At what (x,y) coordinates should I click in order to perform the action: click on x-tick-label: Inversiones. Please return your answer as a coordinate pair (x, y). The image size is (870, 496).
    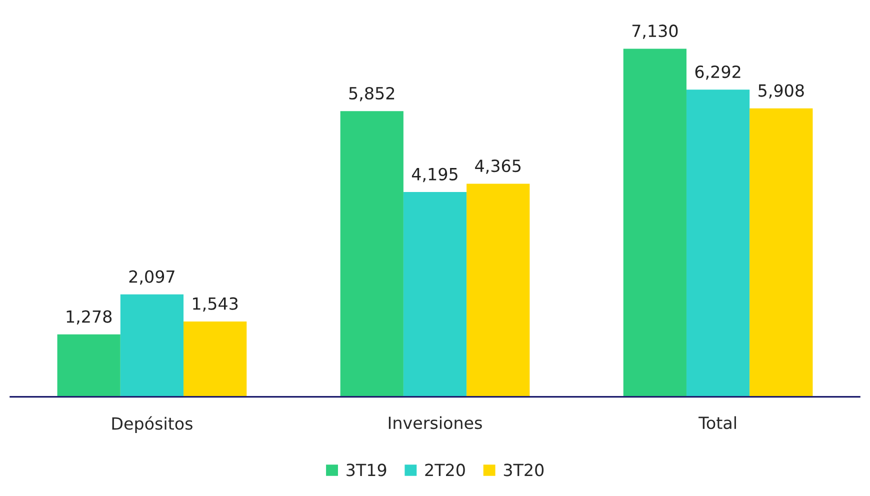
    Looking at the image, I should click on (435, 423).